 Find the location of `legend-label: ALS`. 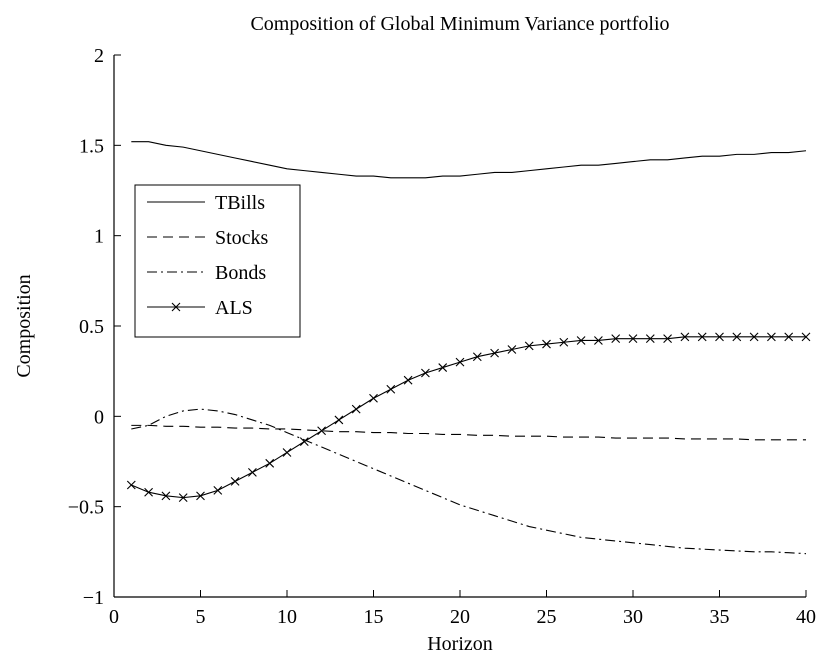

legend-label: ALS is located at coordinates (234, 308).